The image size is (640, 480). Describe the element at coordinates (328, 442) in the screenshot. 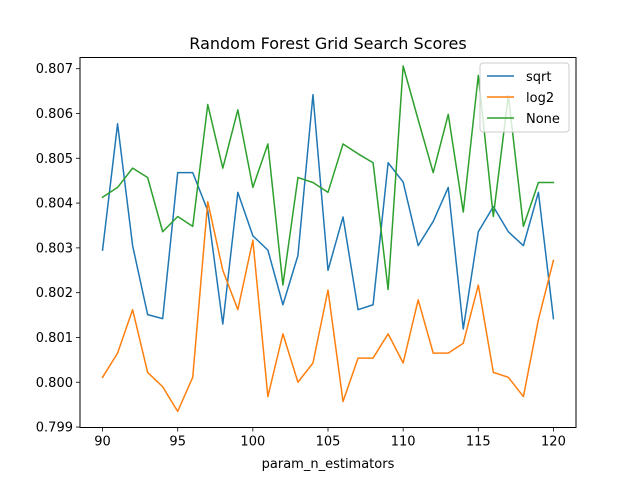

I see `x-tick-label: 105` at that location.